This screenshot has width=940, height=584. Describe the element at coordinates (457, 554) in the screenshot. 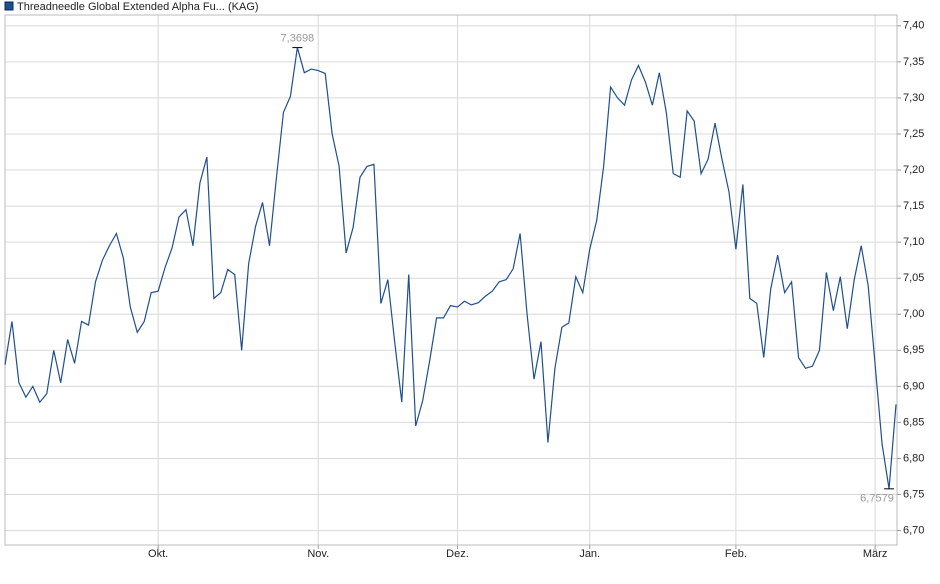

I see `x-tick-label: Dez.` at that location.